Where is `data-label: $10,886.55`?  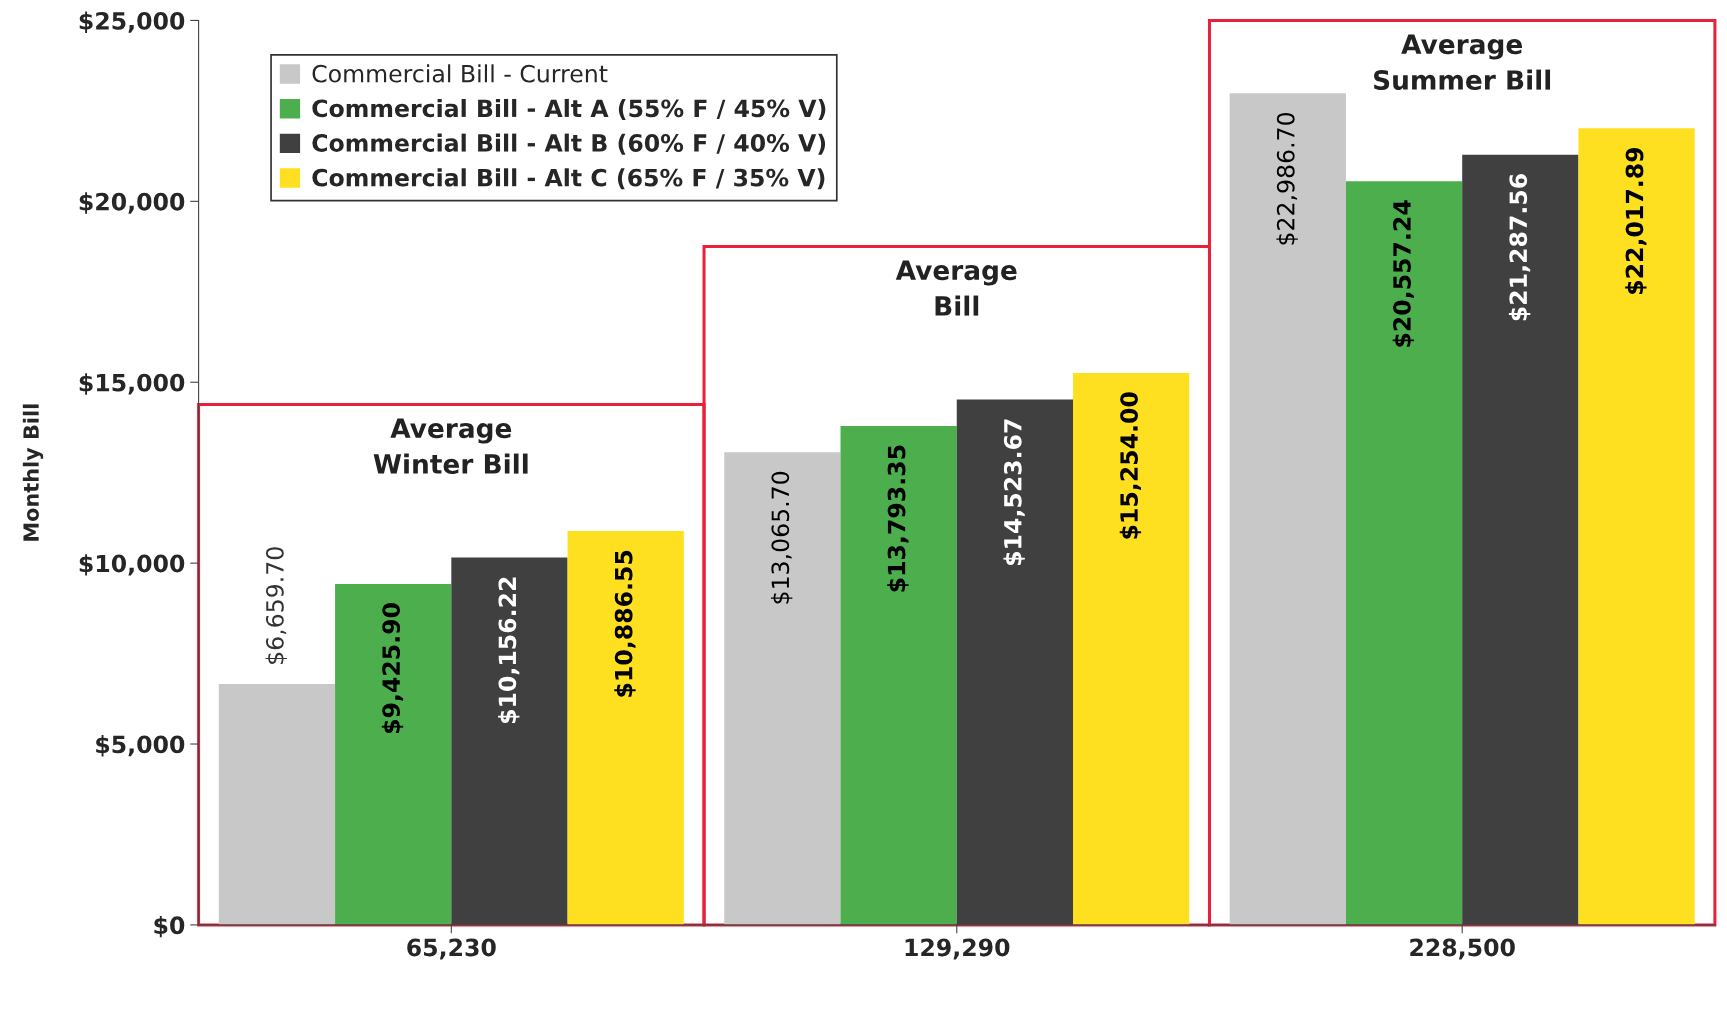
data-label: $10,886.55 is located at coordinates (625, 623).